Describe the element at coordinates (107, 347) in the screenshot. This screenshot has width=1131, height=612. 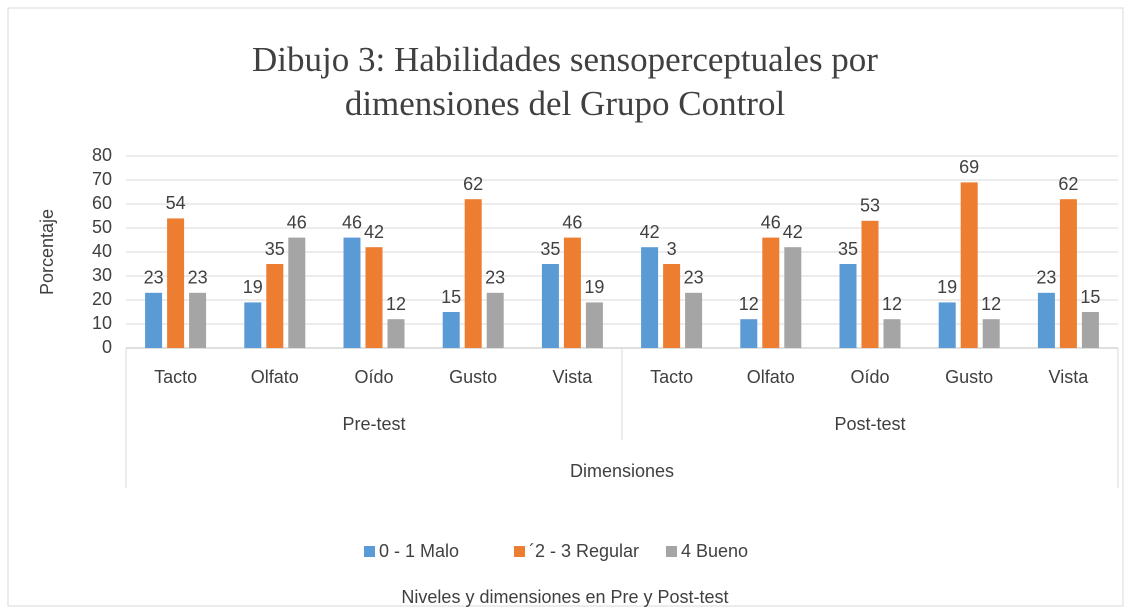
I see `y-tick-label: 0` at that location.